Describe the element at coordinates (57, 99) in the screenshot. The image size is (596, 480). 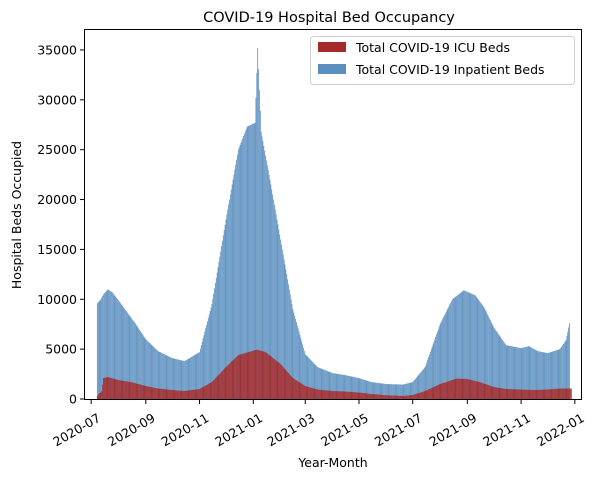
I see `y-tick-label: 30000` at that location.